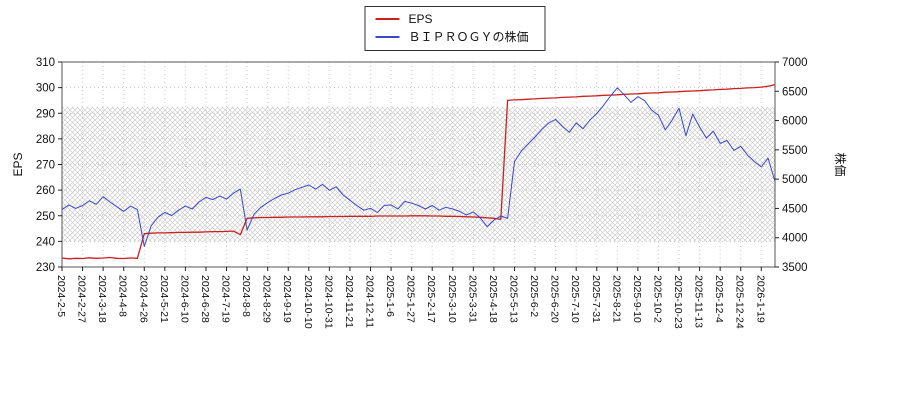  What do you see at coordinates (143, 299) in the screenshot?
I see `x-axis-tick-label: 2024-4-26` at bounding box center [143, 299].